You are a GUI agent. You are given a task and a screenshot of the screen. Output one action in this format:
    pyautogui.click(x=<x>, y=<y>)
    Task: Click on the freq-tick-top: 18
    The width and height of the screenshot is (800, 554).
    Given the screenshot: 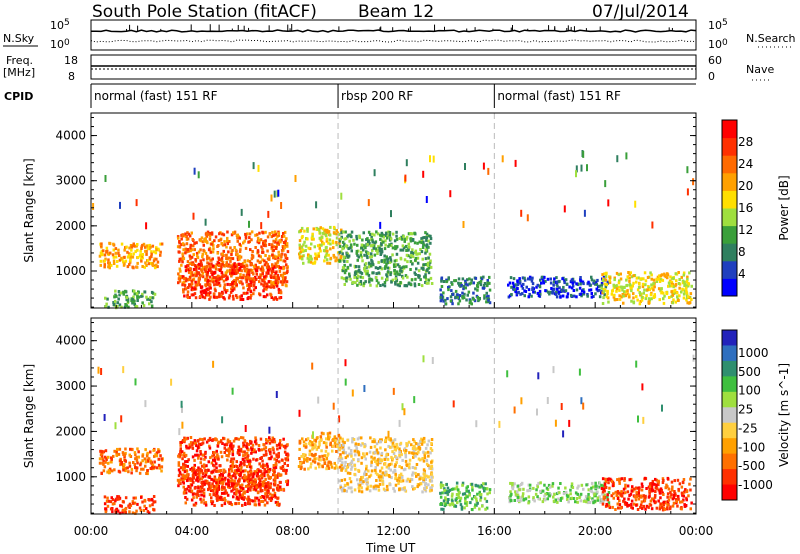 What is the action you would take?
    pyautogui.click(x=71, y=60)
    